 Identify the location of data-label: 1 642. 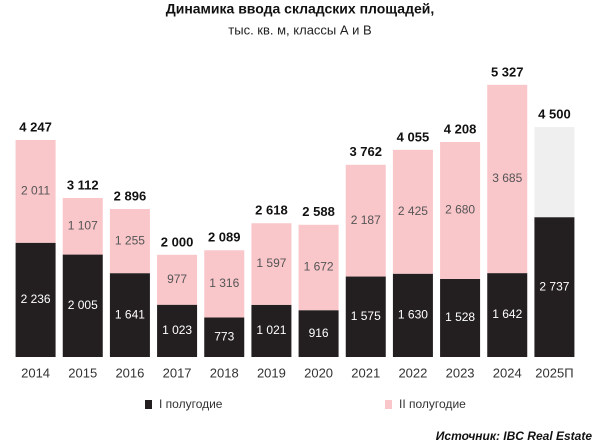
(507, 314).